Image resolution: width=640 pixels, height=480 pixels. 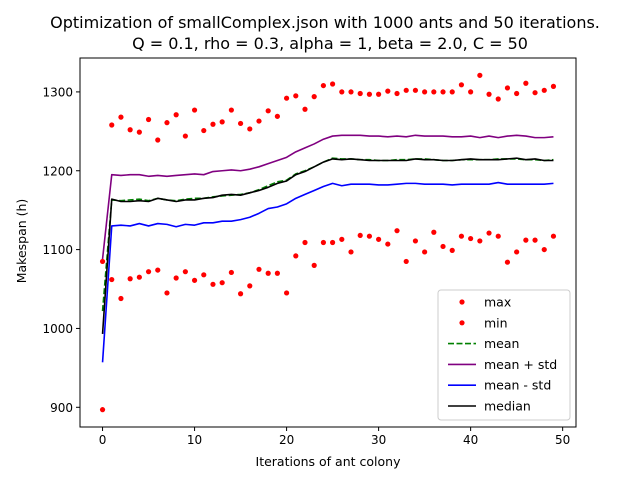 I want to click on legend-marker-max, so click(x=462, y=302).